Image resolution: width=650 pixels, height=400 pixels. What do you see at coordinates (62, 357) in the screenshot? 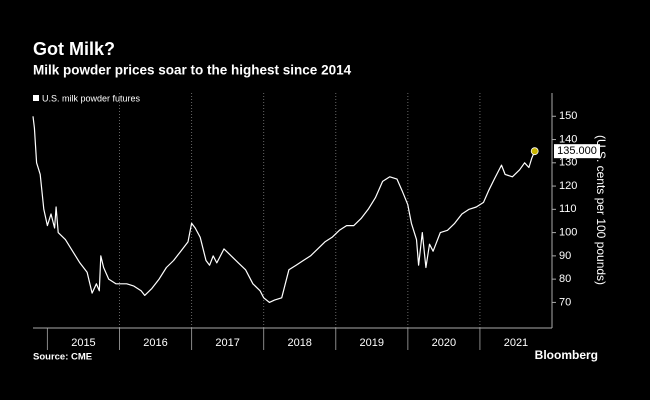
I see `source: Source: CME` at bounding box center [62, 357].